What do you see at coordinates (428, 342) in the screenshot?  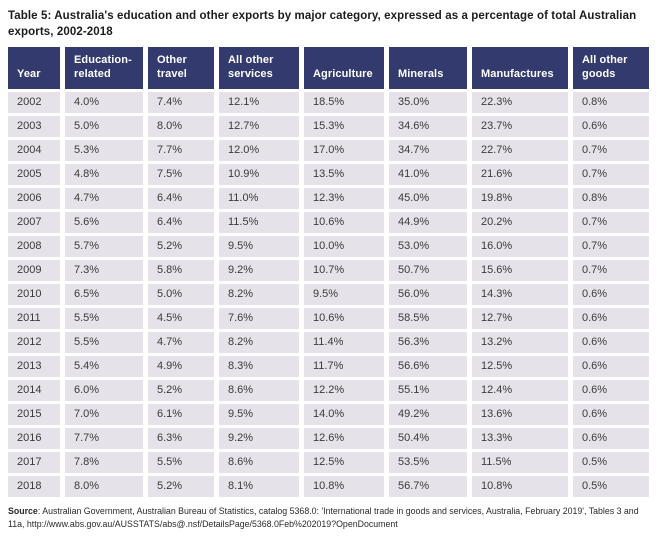 I see `value-cell: 56.3%` at bounding box center [428, 342].